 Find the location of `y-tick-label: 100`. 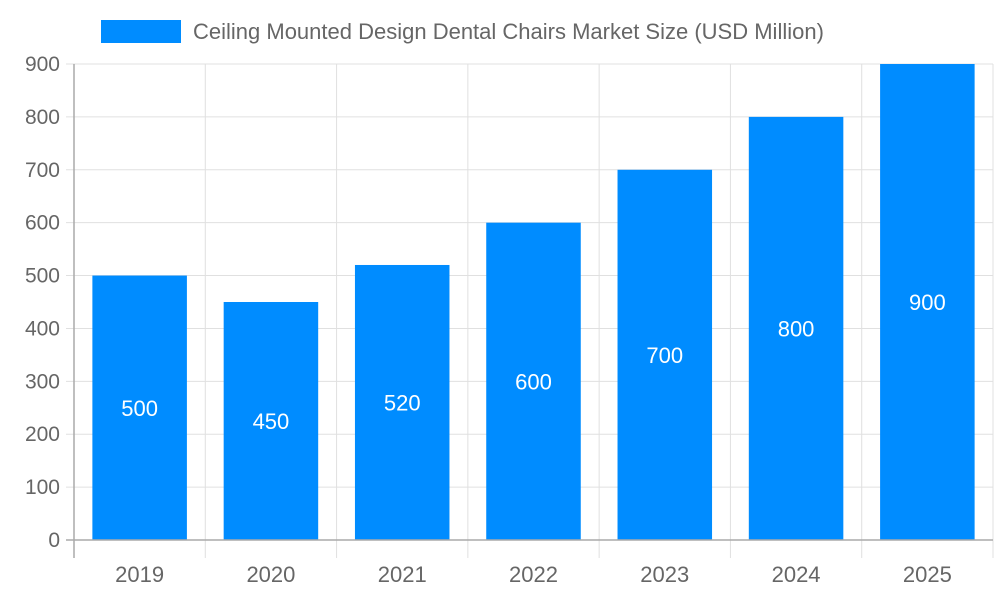

y-tick-label: 100 is located at coordinates (42, 487).